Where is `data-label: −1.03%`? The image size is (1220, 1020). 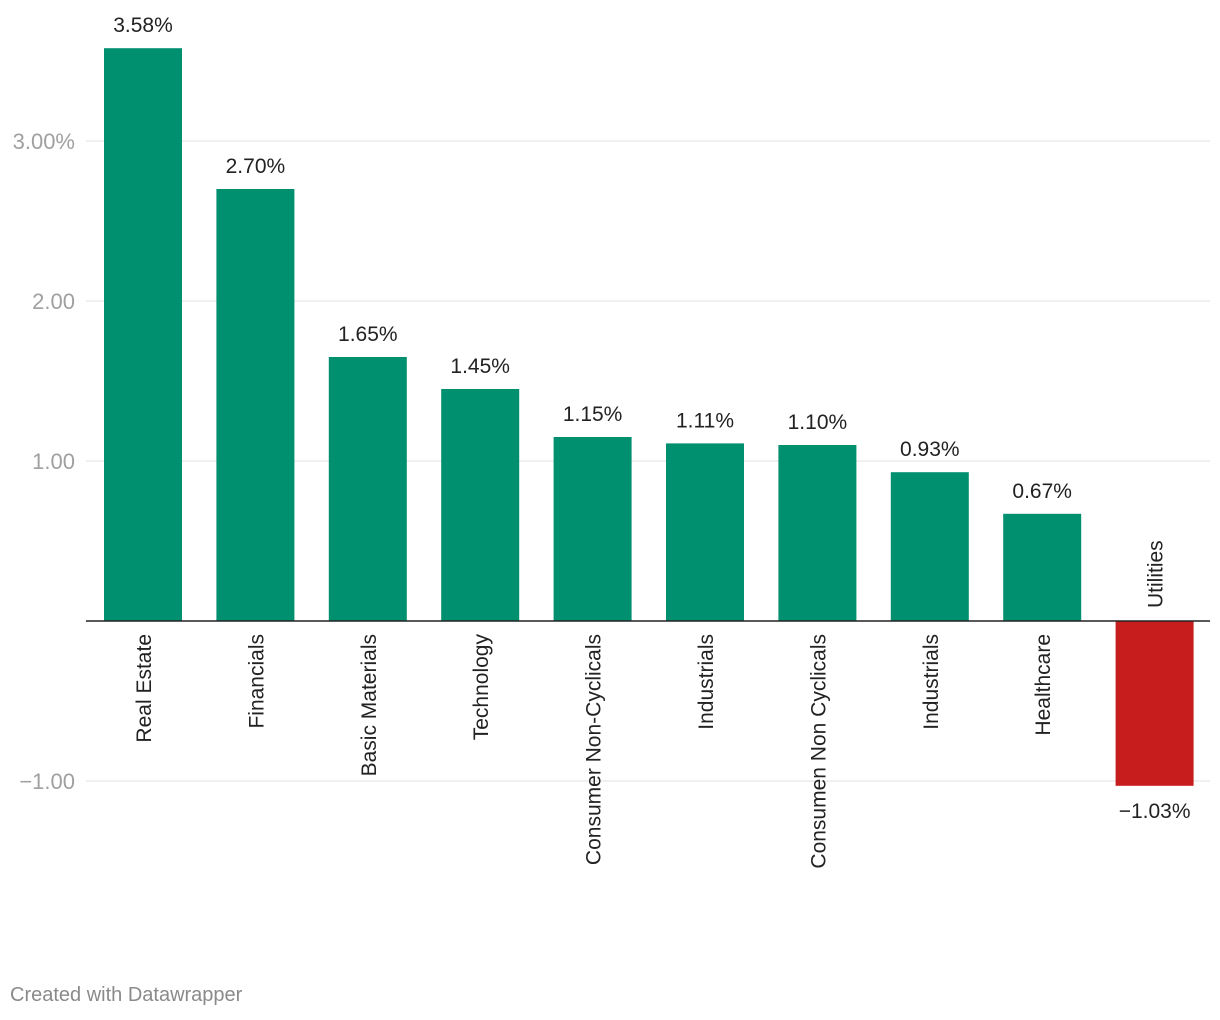 data-label: −1.03% is located at coordinates (1155, 811).